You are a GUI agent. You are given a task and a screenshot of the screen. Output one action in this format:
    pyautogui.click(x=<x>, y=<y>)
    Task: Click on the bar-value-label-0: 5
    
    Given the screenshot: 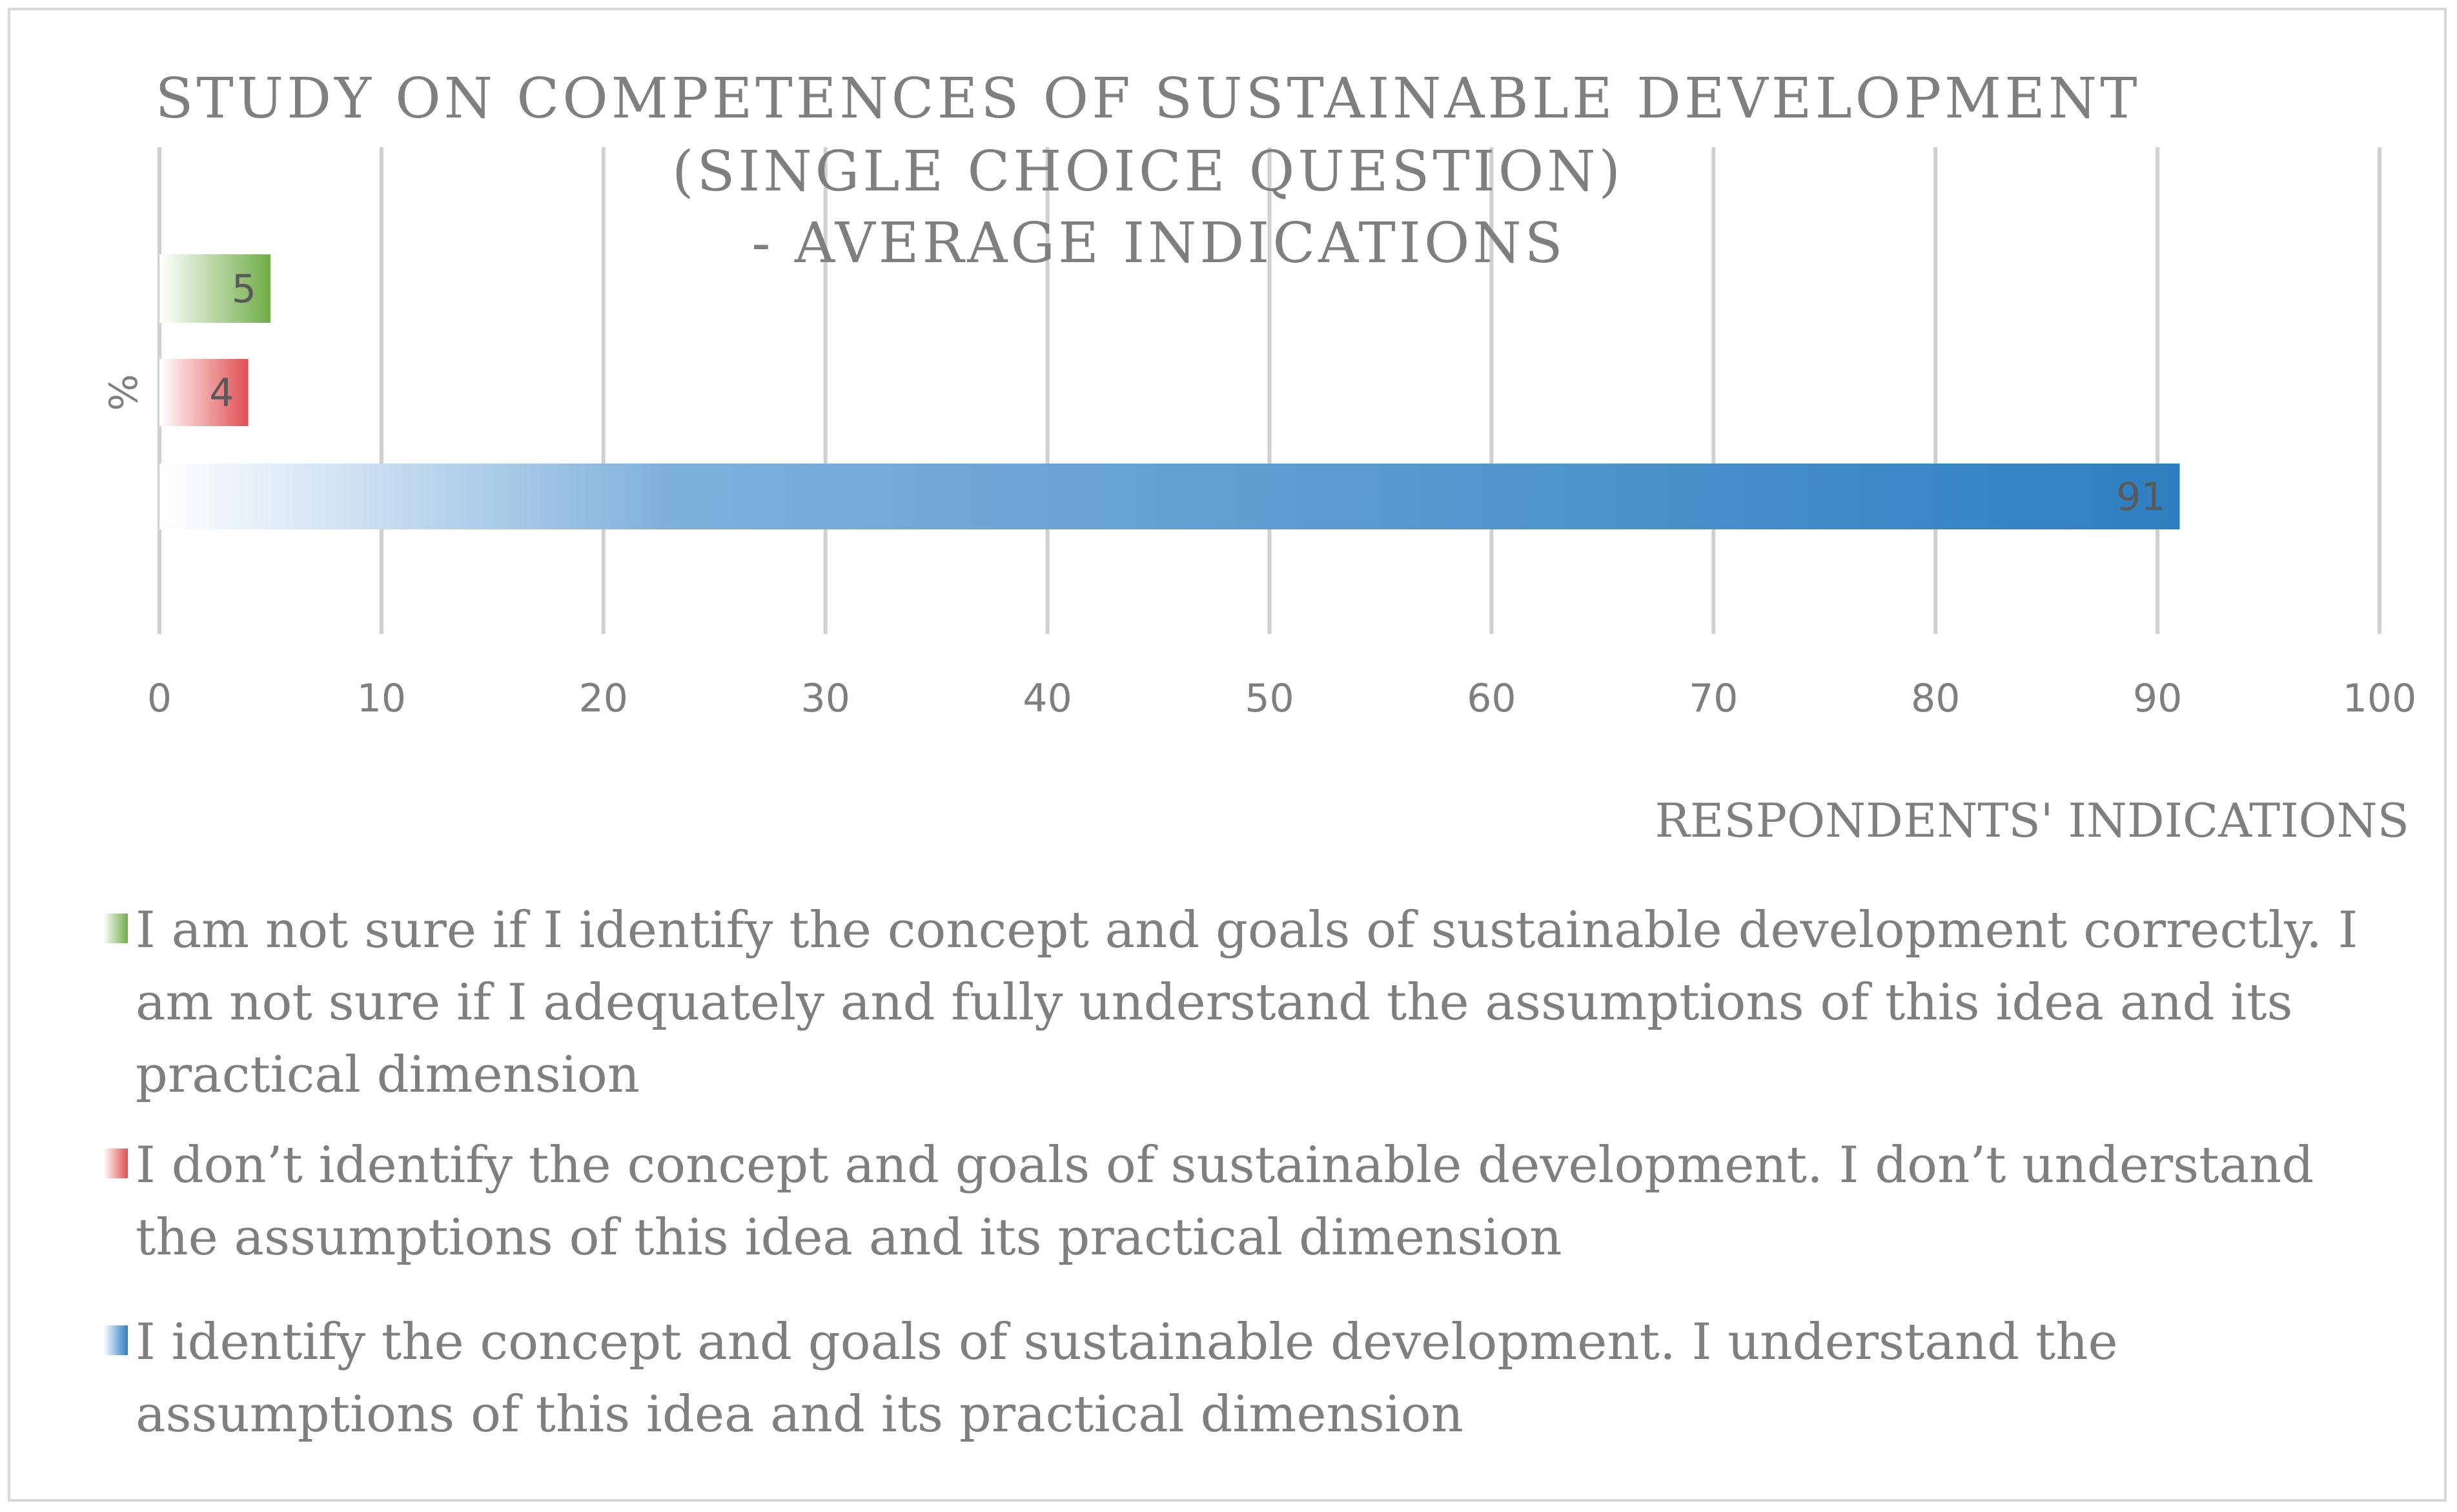 What is the action you would take?
    pyautogui.click(x=244, y=289)
    